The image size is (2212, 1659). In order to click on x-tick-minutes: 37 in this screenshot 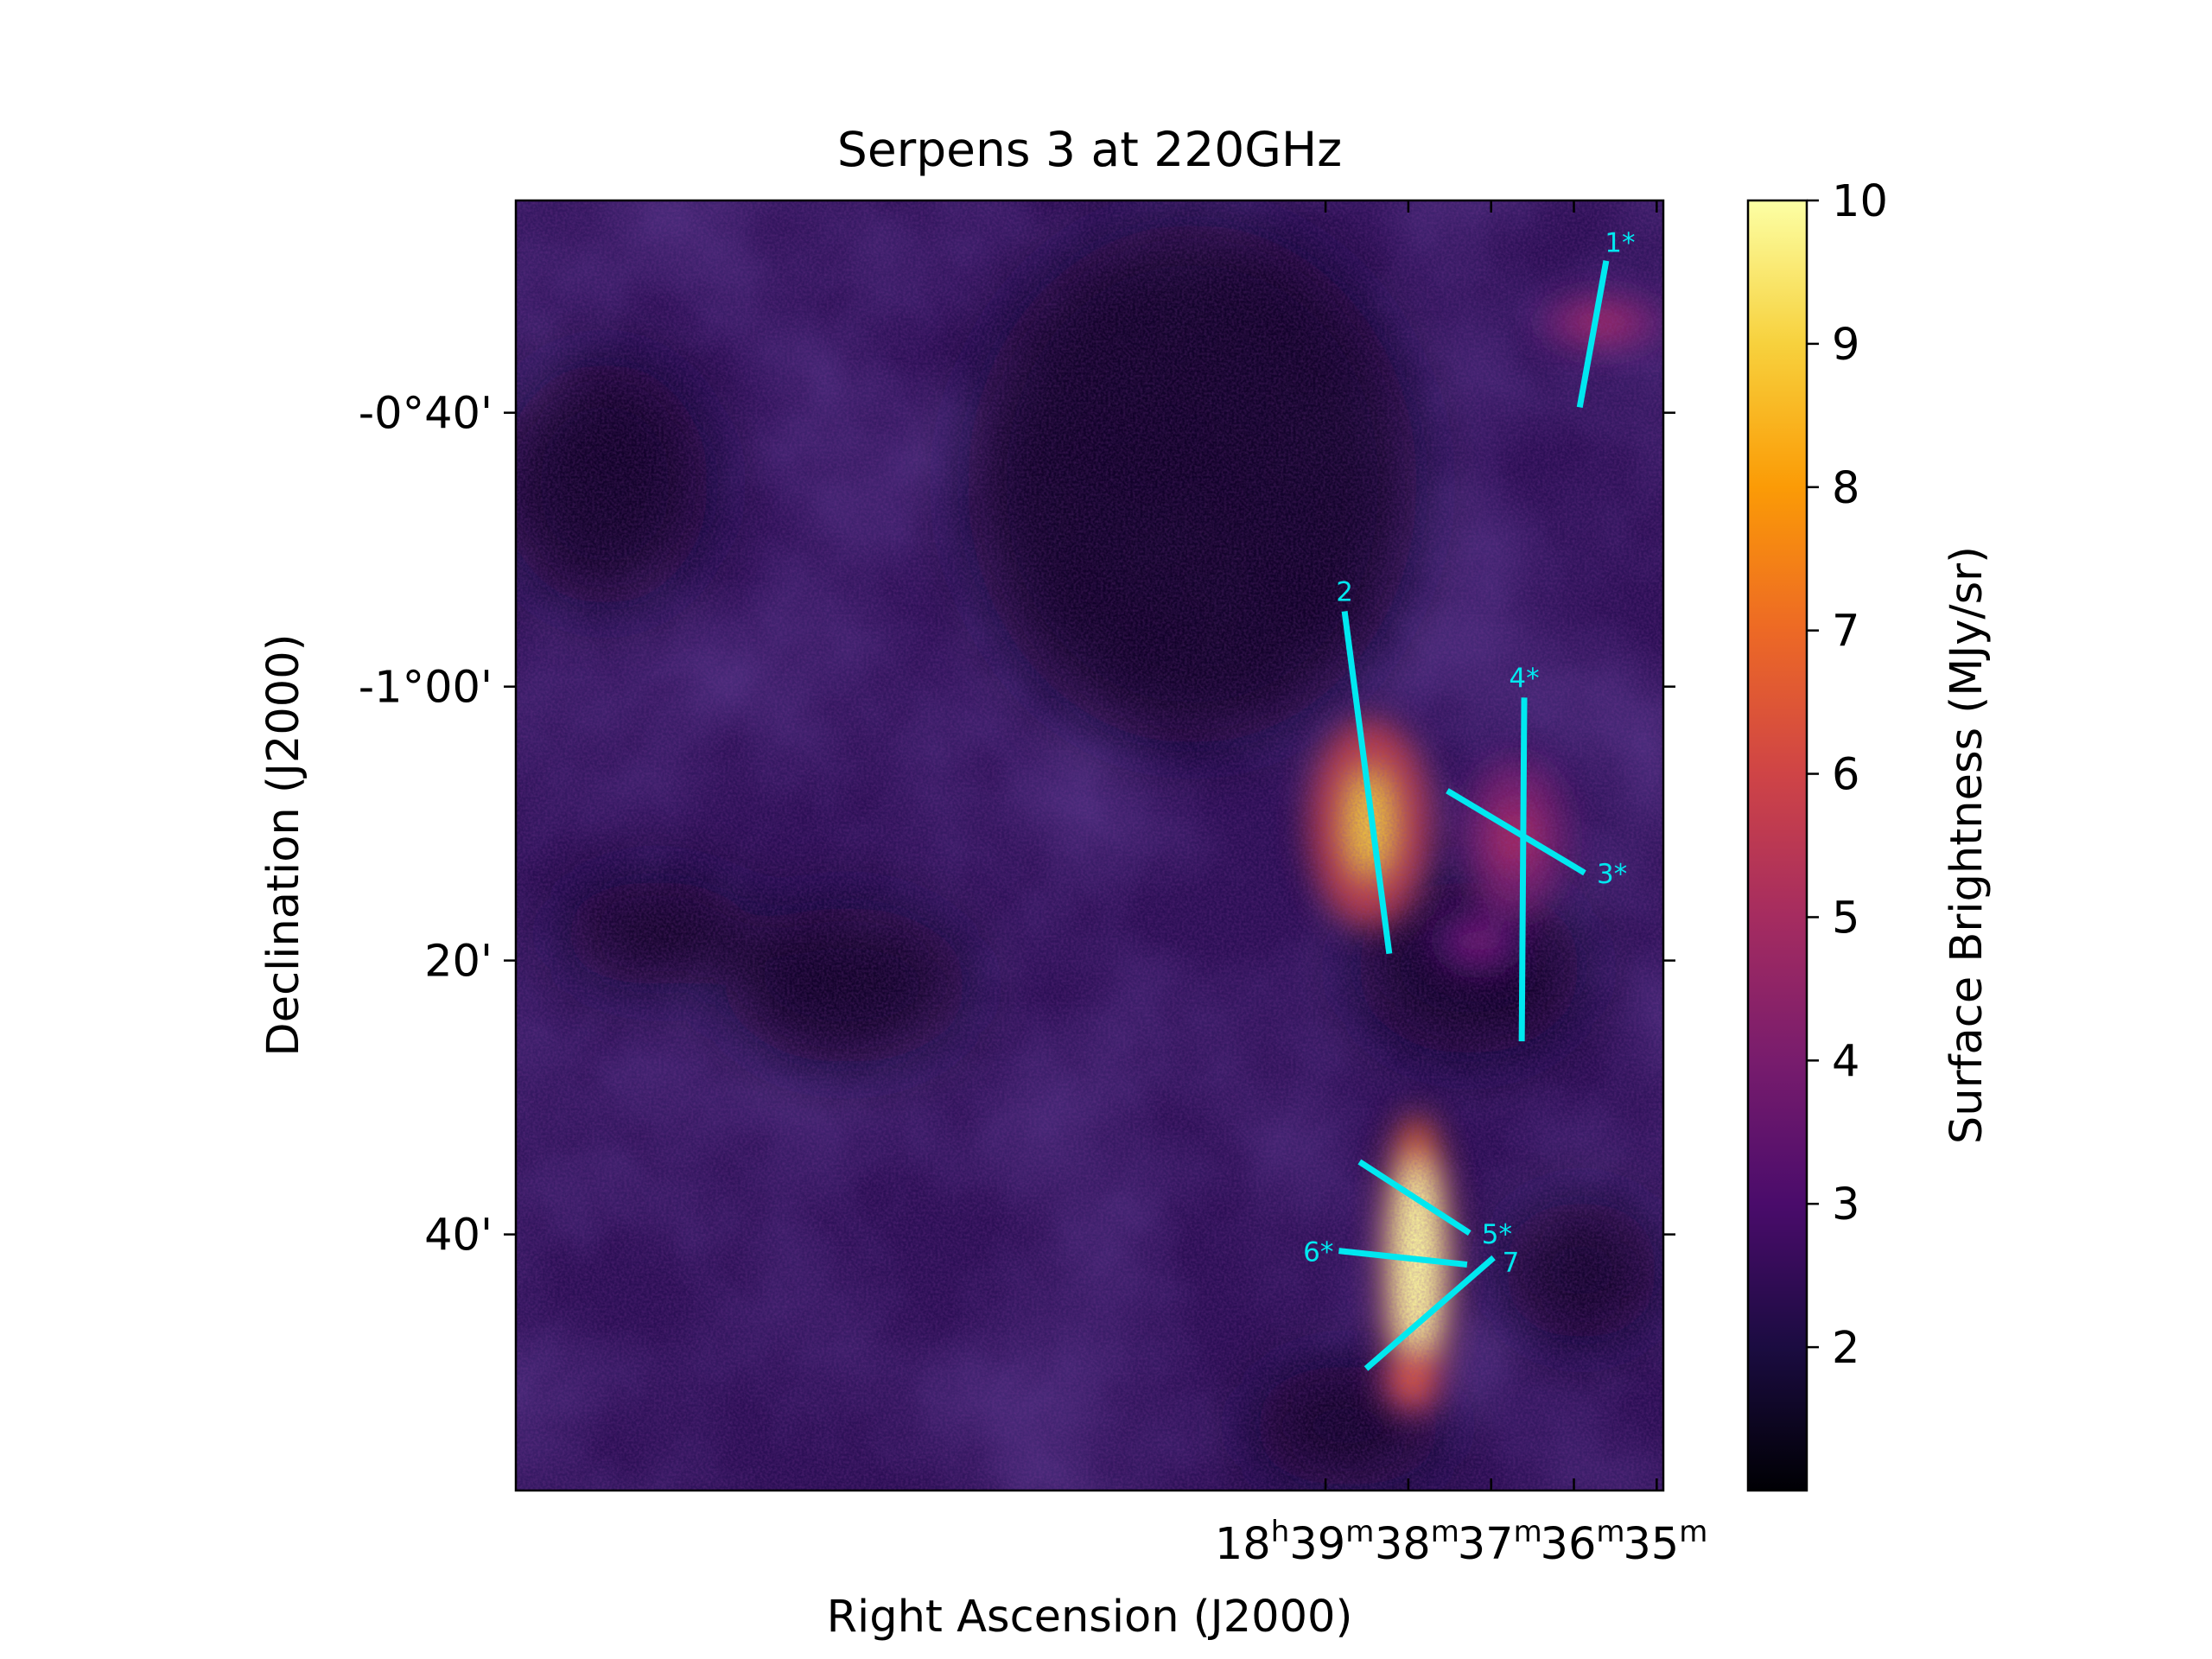, I will do `click(1486, 1544)`.